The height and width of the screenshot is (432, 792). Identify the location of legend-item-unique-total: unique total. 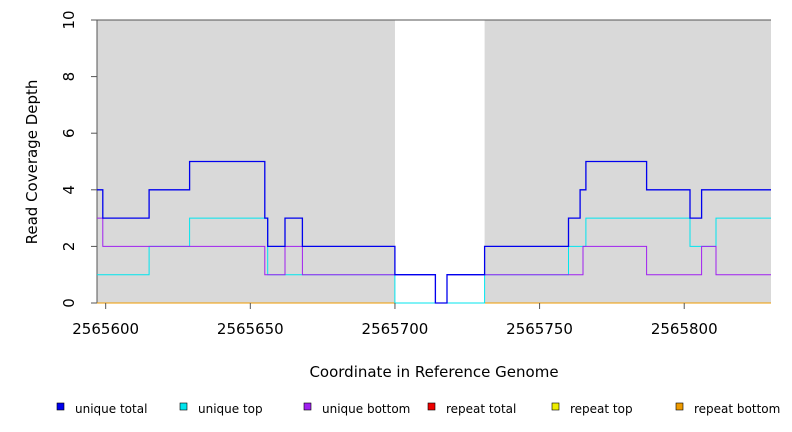
(101, 409).